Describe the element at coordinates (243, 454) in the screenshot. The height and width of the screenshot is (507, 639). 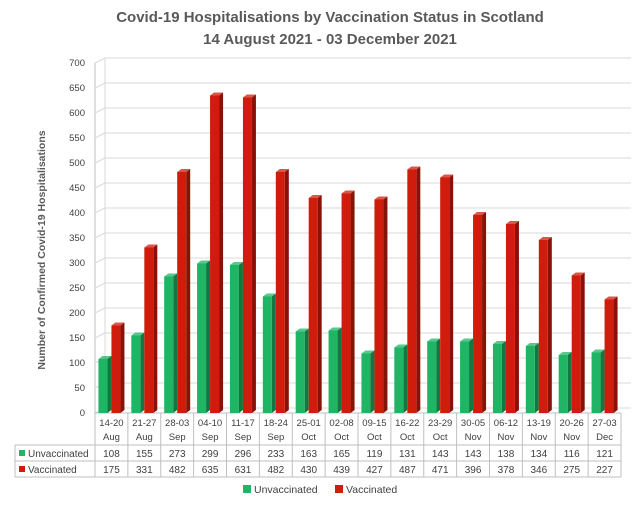
I see `table-value: 296` at that location.